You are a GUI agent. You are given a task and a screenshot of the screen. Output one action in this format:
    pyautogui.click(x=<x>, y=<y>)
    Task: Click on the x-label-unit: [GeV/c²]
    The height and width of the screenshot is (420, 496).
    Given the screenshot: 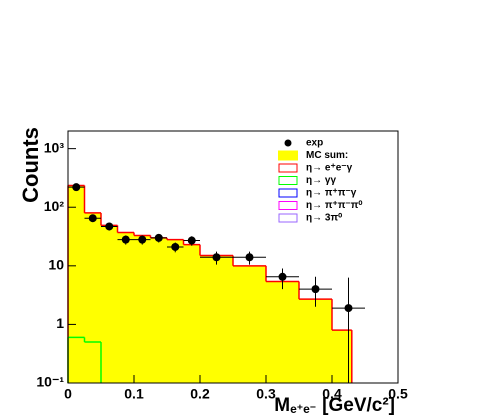 What is the action you would take?
    pyautogui.click(x=358, y=405)
    